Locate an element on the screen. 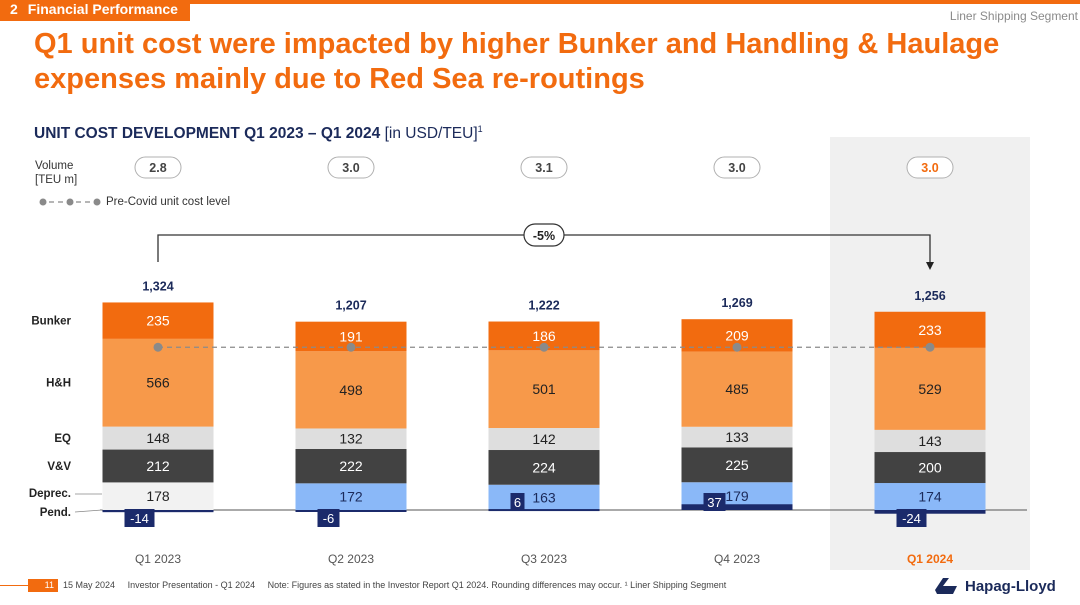 The height and width of the screenshot is (605, 1080). volume-pill-q2-2023 is located at coordinates (351, 167).